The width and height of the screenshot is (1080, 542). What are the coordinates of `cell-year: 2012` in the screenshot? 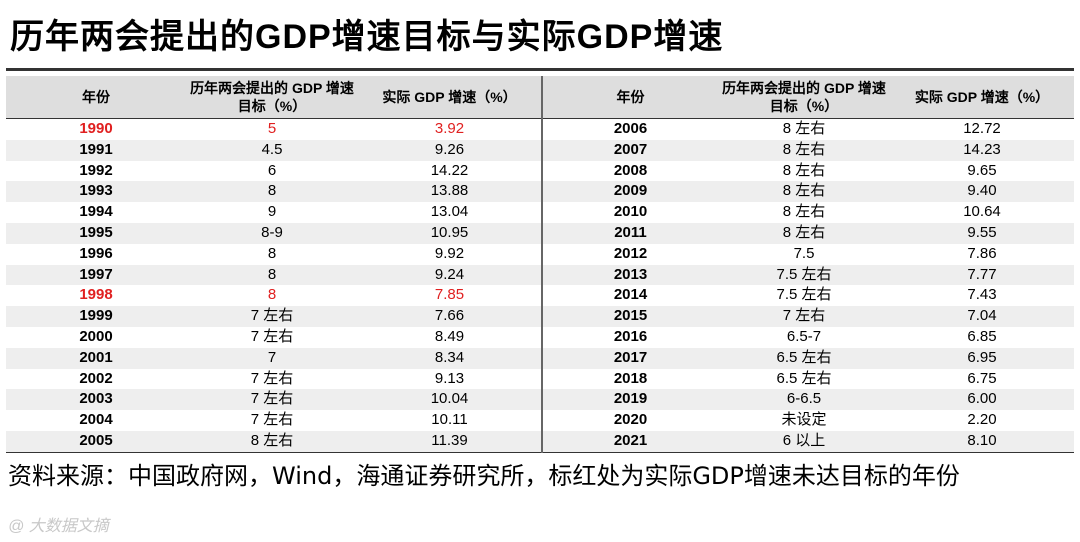 It's located at (630, 253).